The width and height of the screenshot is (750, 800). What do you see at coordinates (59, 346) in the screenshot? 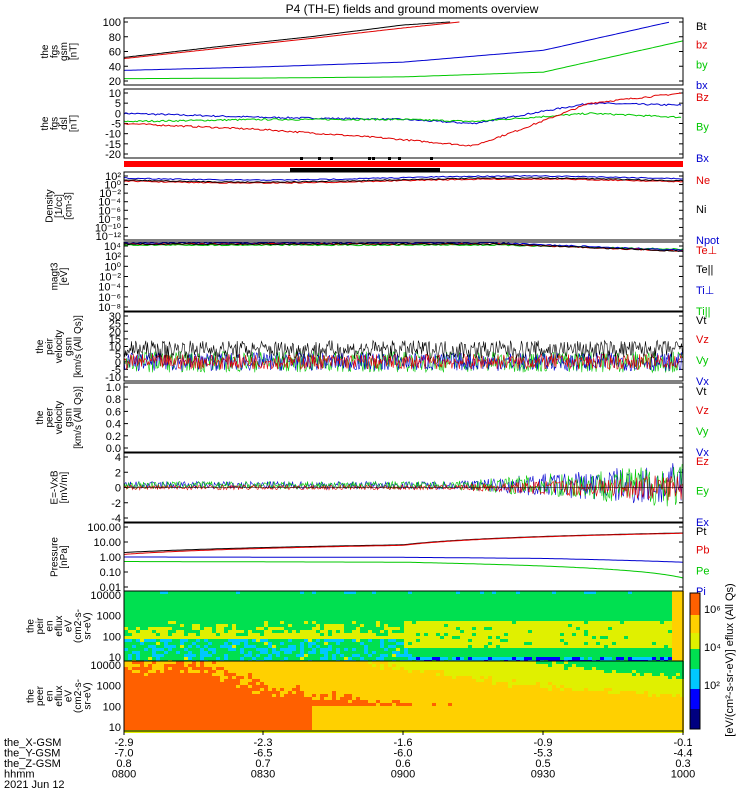
I see `ylabel-peir-vel: velocity` at bounding box center [59, 346].